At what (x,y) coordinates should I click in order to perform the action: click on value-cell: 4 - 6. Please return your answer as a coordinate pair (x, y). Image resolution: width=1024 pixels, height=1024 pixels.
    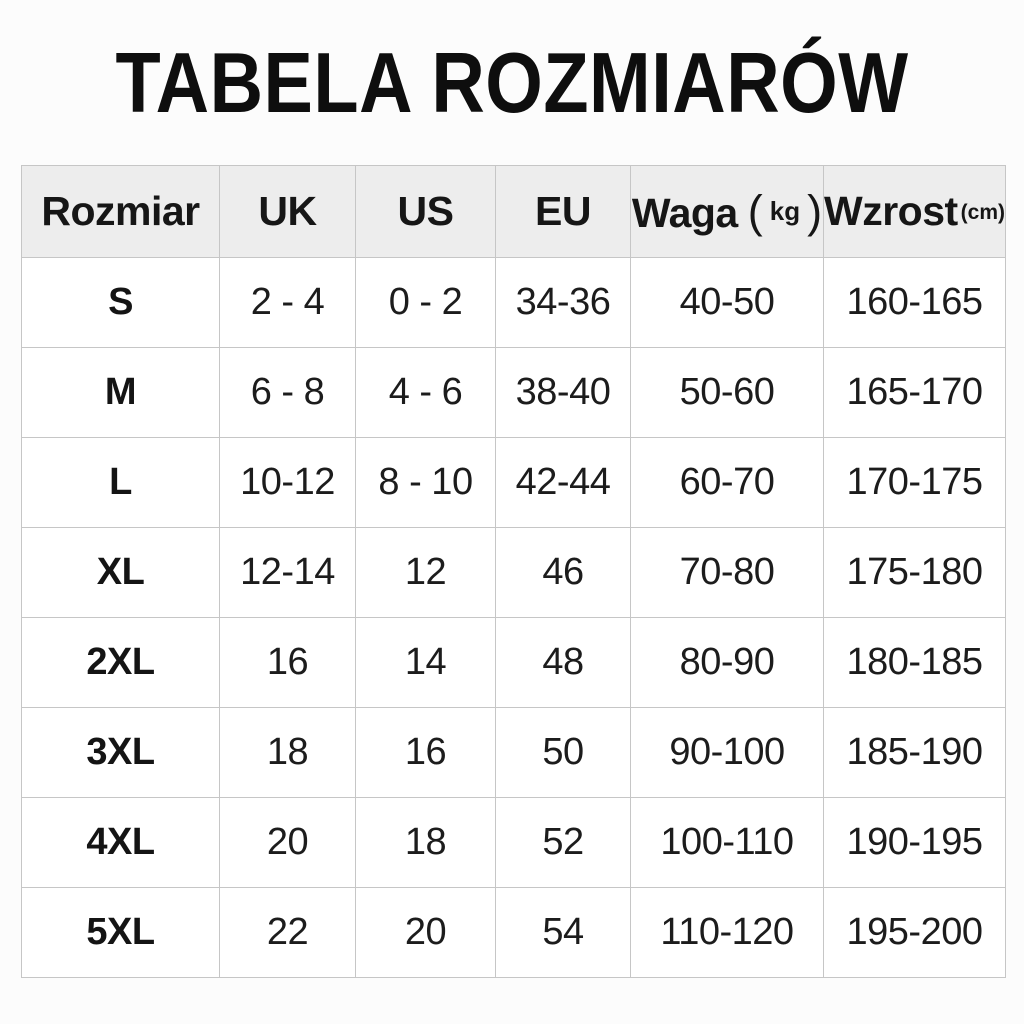
    Looking at the image, I should click on (425, 392).